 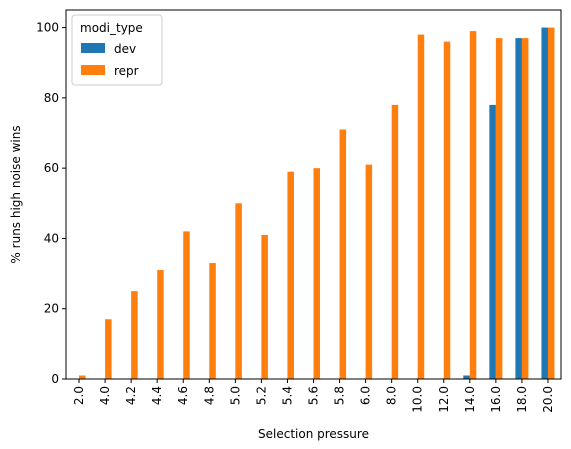 What do you see at coordinates (212, 321) in the screenshot?
I see `bar-repr-4.8` at bounding box center [212, 321].